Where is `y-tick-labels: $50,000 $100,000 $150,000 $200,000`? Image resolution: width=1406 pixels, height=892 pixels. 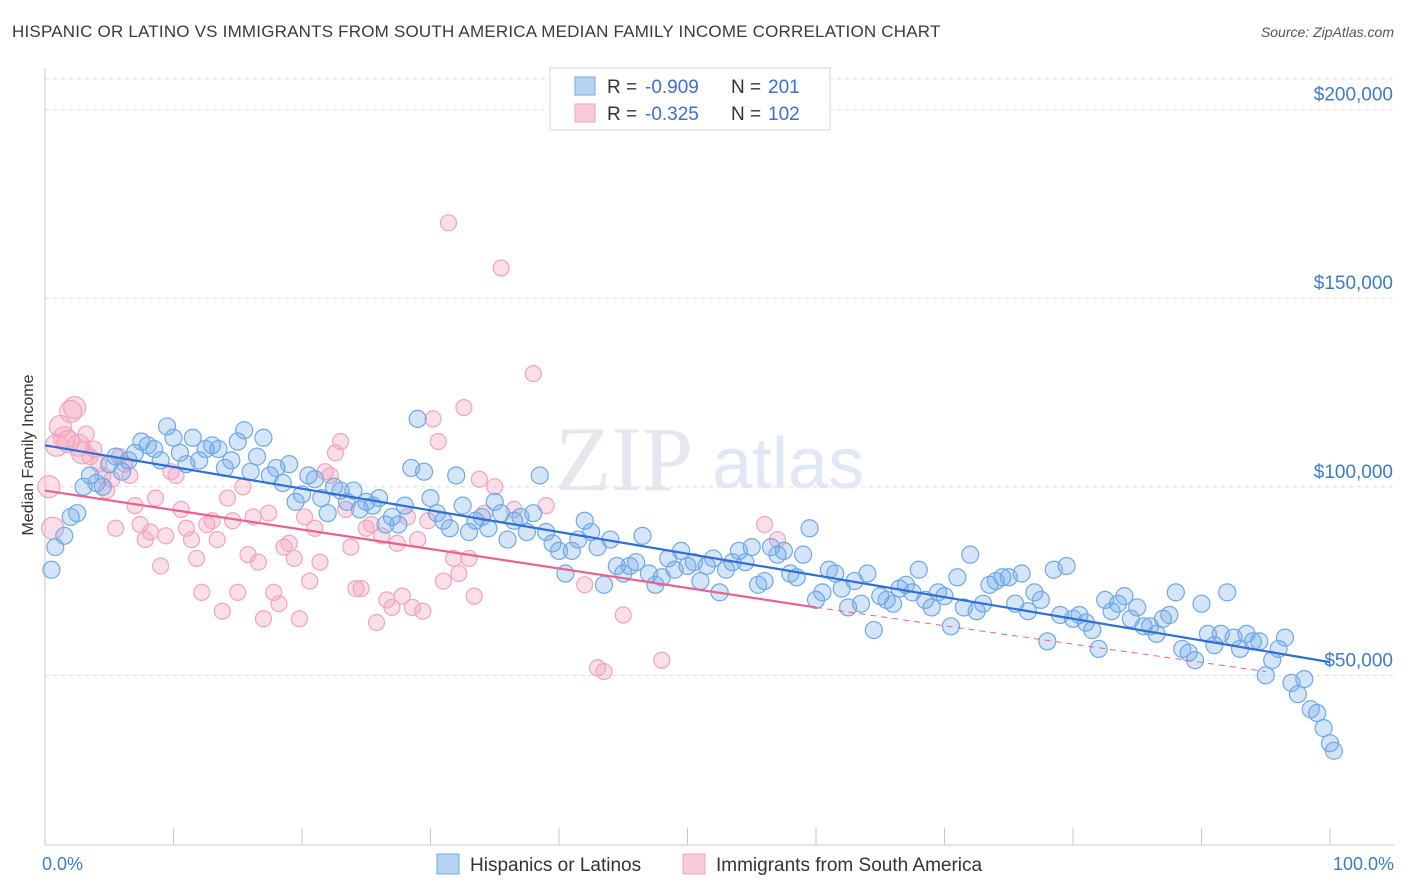
y-tick-labels: $50,000 $100,000 $150,000 $200,000 is located at coordinates (1353, 378).